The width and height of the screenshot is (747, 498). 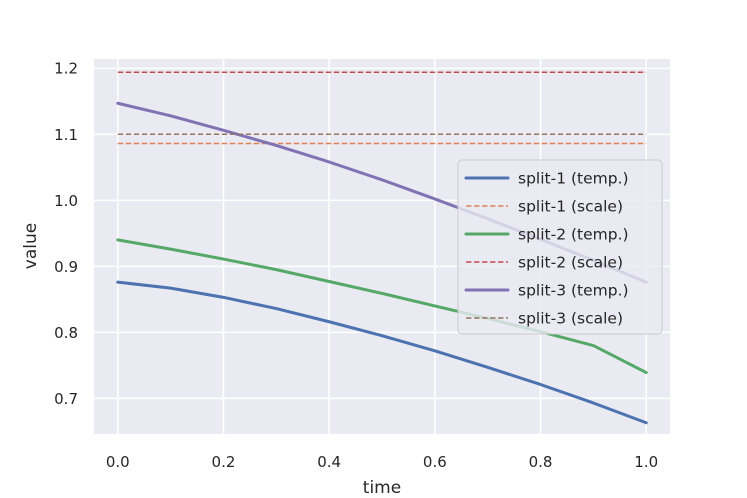 What do you see at coordinates (66, 69) in the screenshot?
I see `y-tick-label: 1.2` at bounding box center [66, 69].